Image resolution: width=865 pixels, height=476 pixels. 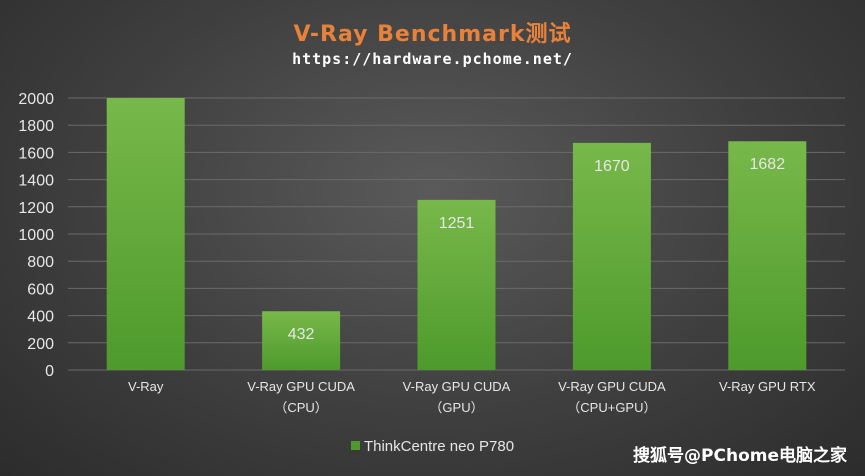 What do you see at coordinates (432, 59) in the screenshot?
I see `chart-subtitle: https://hardware.pchome.net/` at bounding box center [432, 59].